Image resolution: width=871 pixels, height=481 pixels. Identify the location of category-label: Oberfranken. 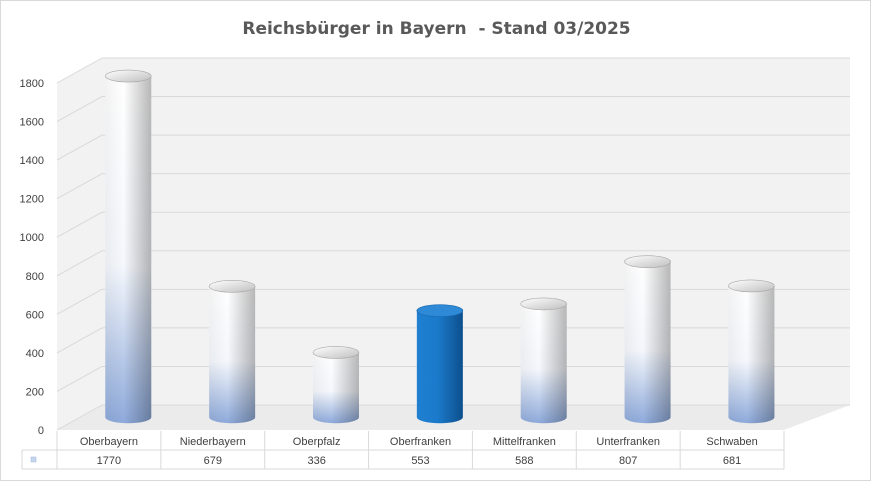
(420, 442).